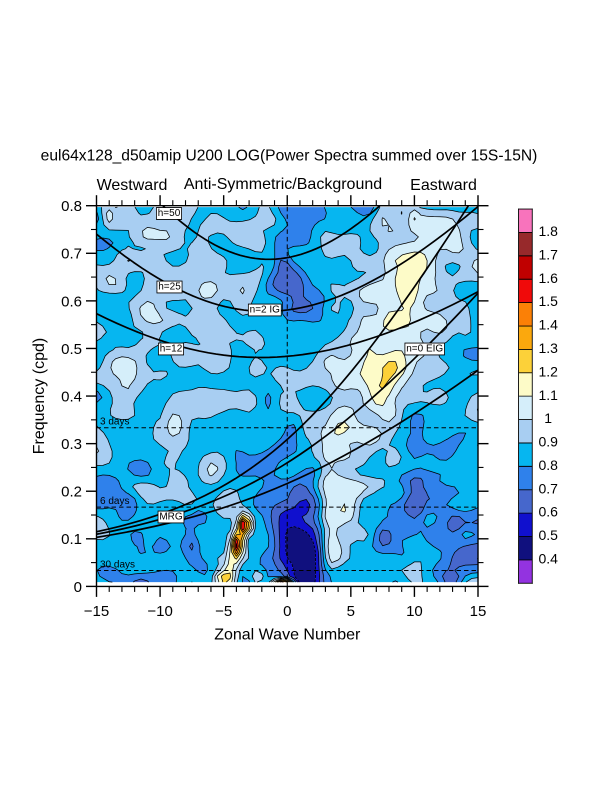  What do you see at coordinates (548, 371) in the screenshot?
I see `svg-text: 1.2` at bounding box center [548, 371].